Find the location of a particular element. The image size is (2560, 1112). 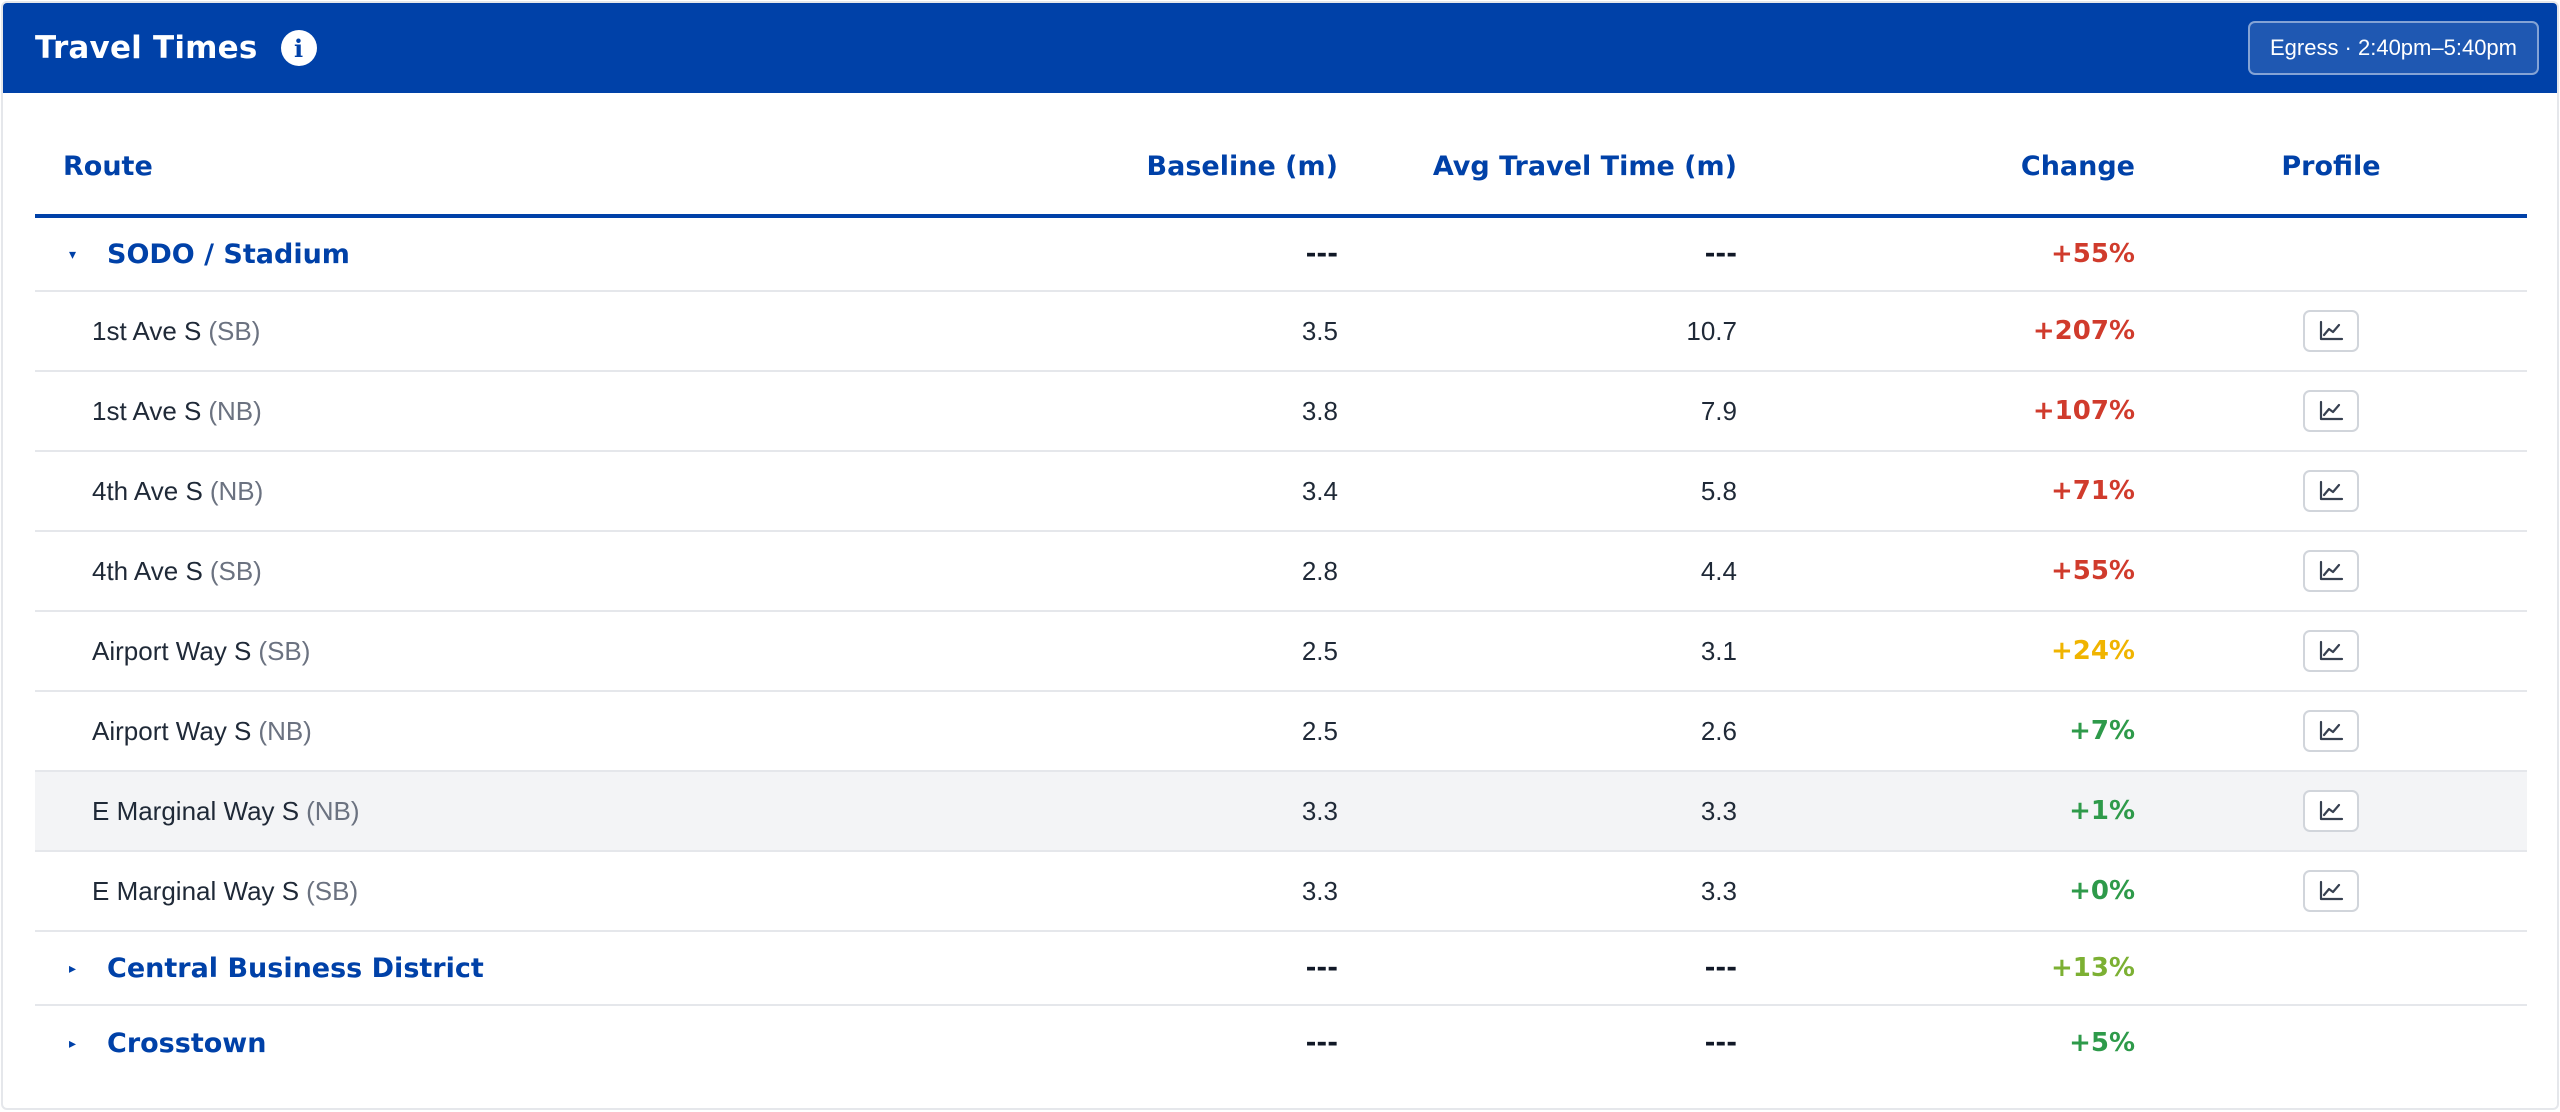

group-route-cell: ▸ Central Business District is located at coordinates (485, 968).